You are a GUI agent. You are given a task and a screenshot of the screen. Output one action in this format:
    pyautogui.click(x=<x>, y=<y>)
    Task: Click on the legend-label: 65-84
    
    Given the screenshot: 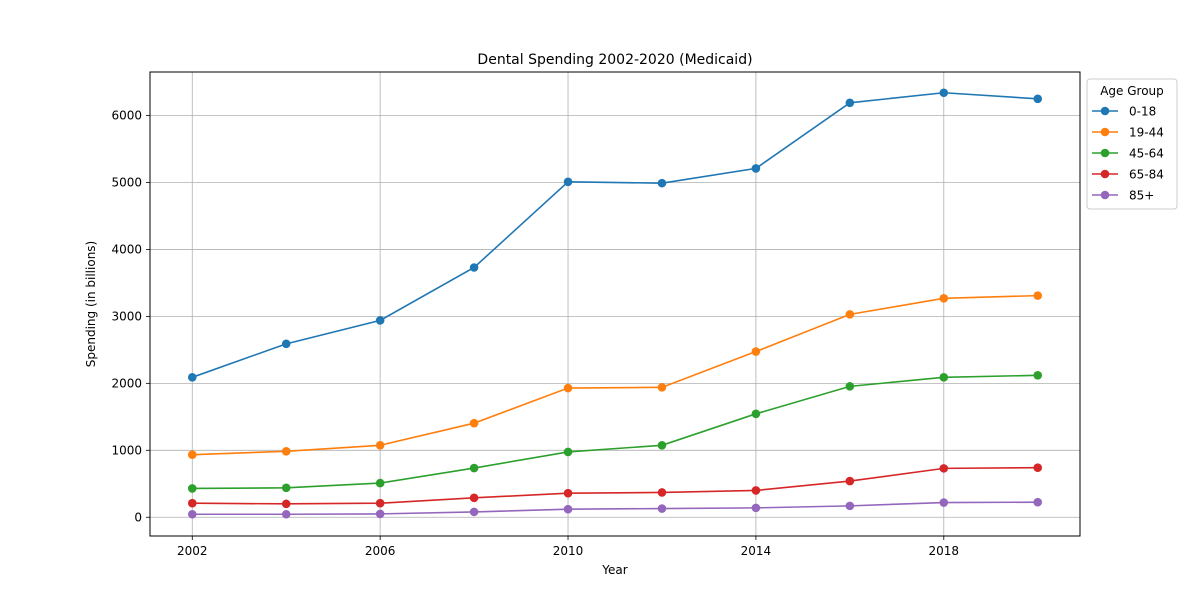 What is the action you would take?
    pyautogui.click(x=1146, y=175)
    